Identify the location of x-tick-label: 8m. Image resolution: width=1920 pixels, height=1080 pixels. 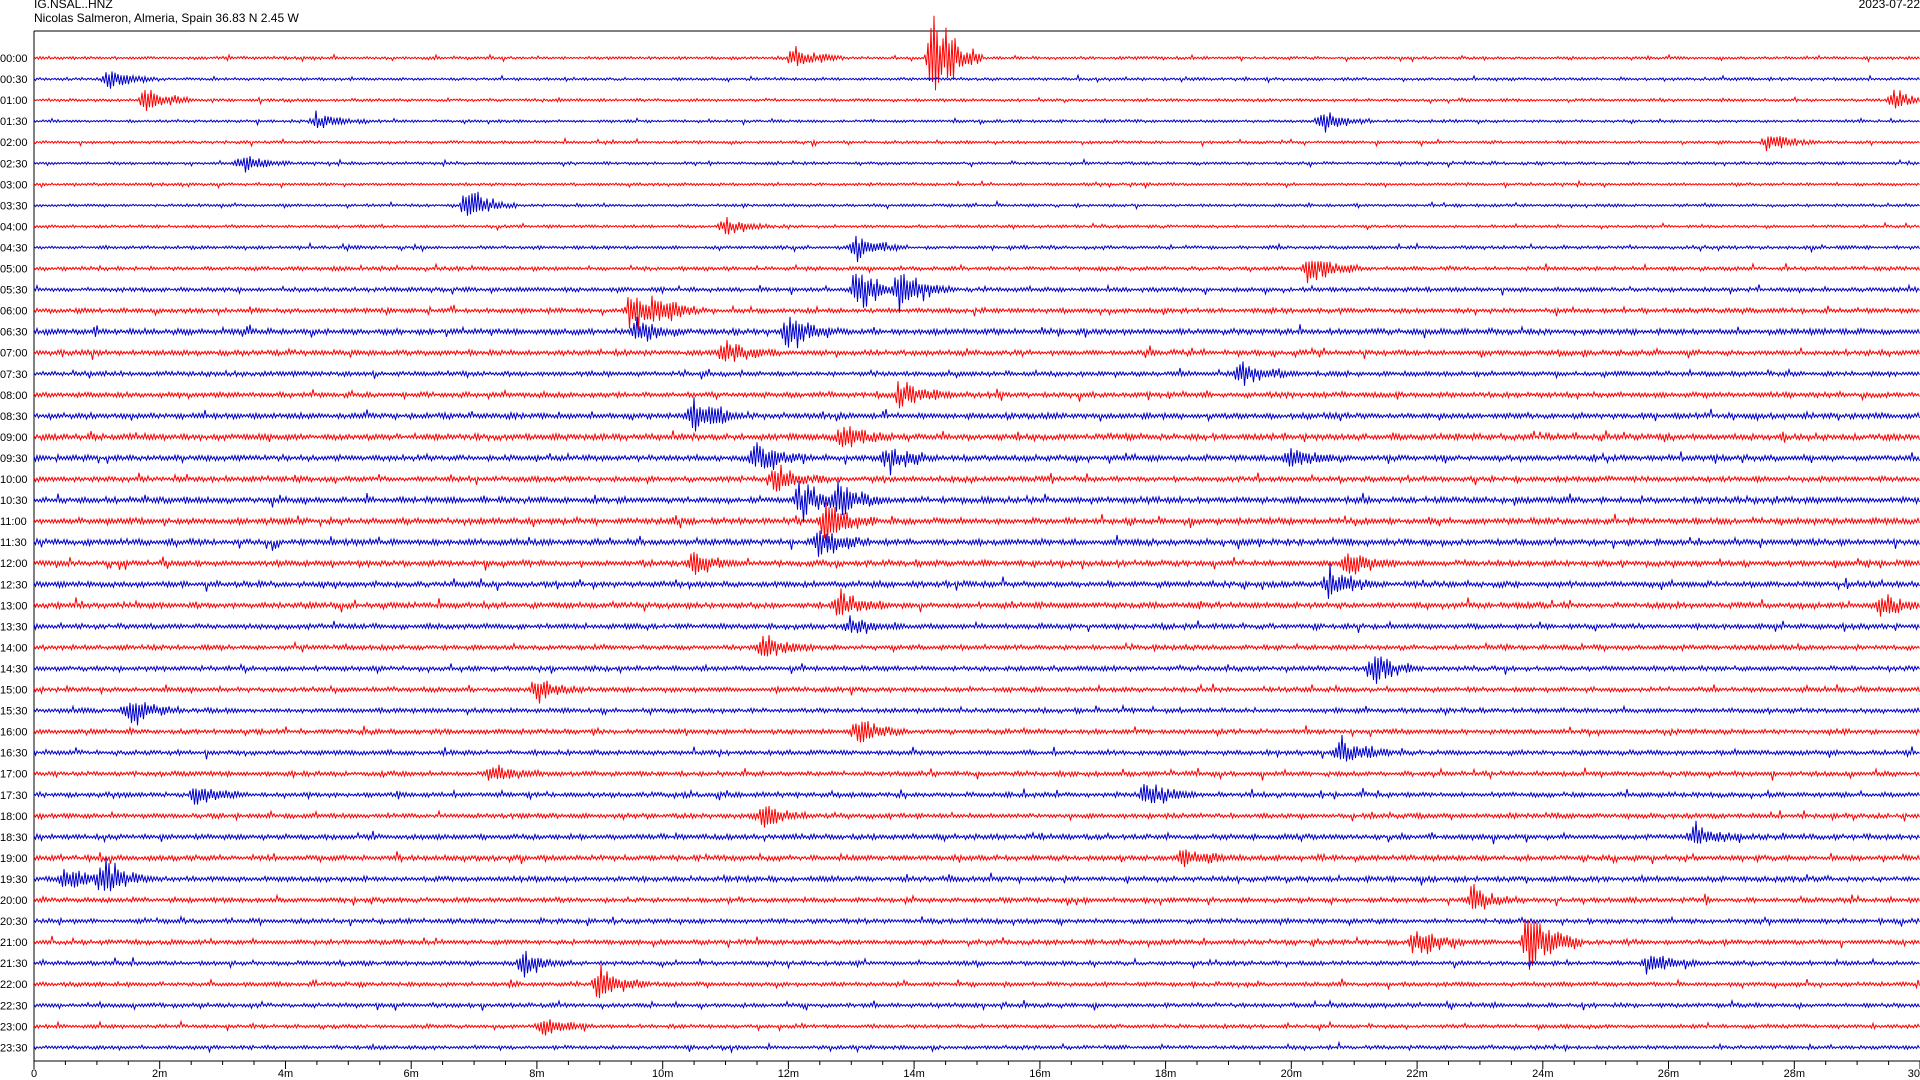
(536, 1074).